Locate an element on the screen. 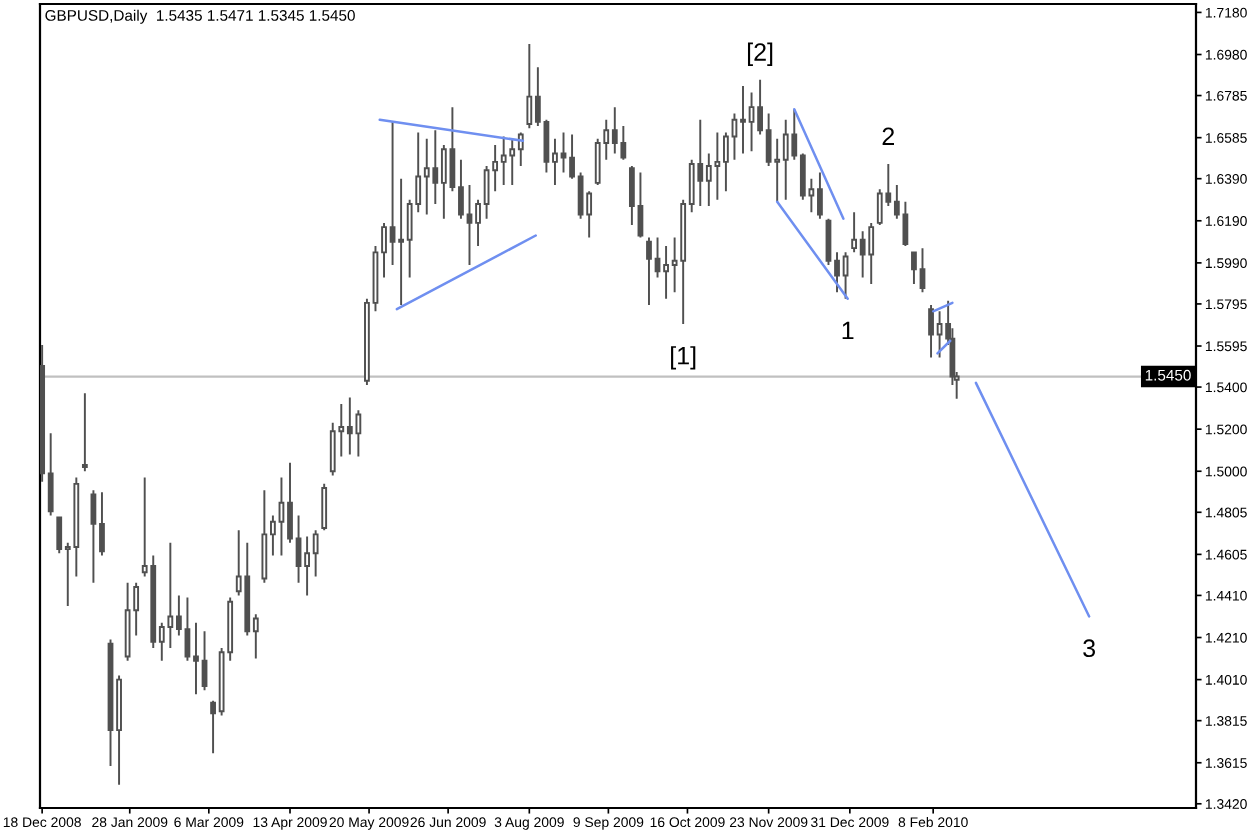 This screenshot has width=1250, height=836. annotation: 1 is located at coordinates (848, 330).